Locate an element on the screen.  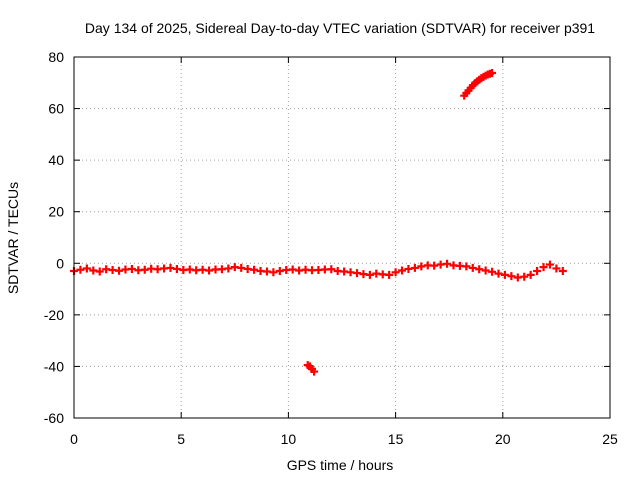
x-tick-label: 20 is located at coordinates (503, 439).